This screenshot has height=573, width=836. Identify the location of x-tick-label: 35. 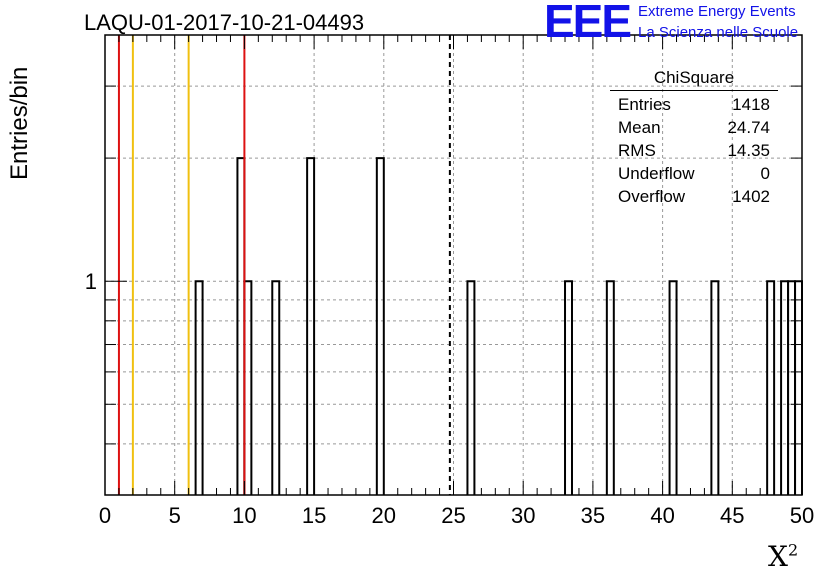
(593, 515).